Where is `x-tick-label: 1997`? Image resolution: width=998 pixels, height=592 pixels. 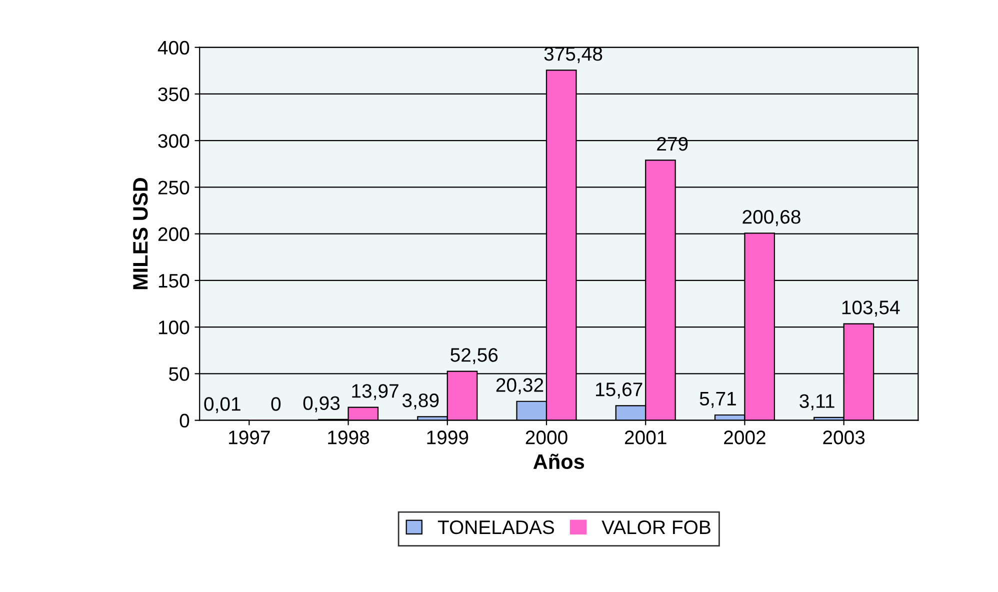 x-tick-label: 1997 is located at coordinates (249, 437).